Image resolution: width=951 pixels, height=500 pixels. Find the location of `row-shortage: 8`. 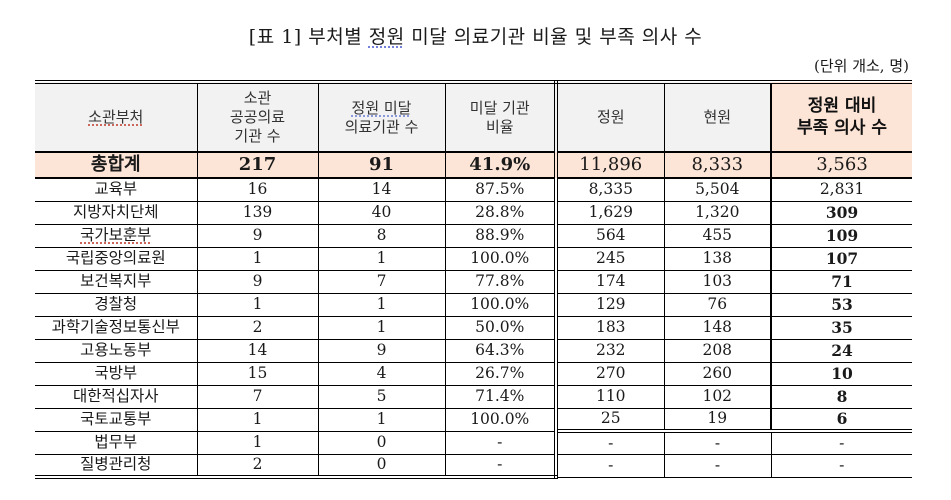

row-shortage: 8 is located at coordinates (841, 396).